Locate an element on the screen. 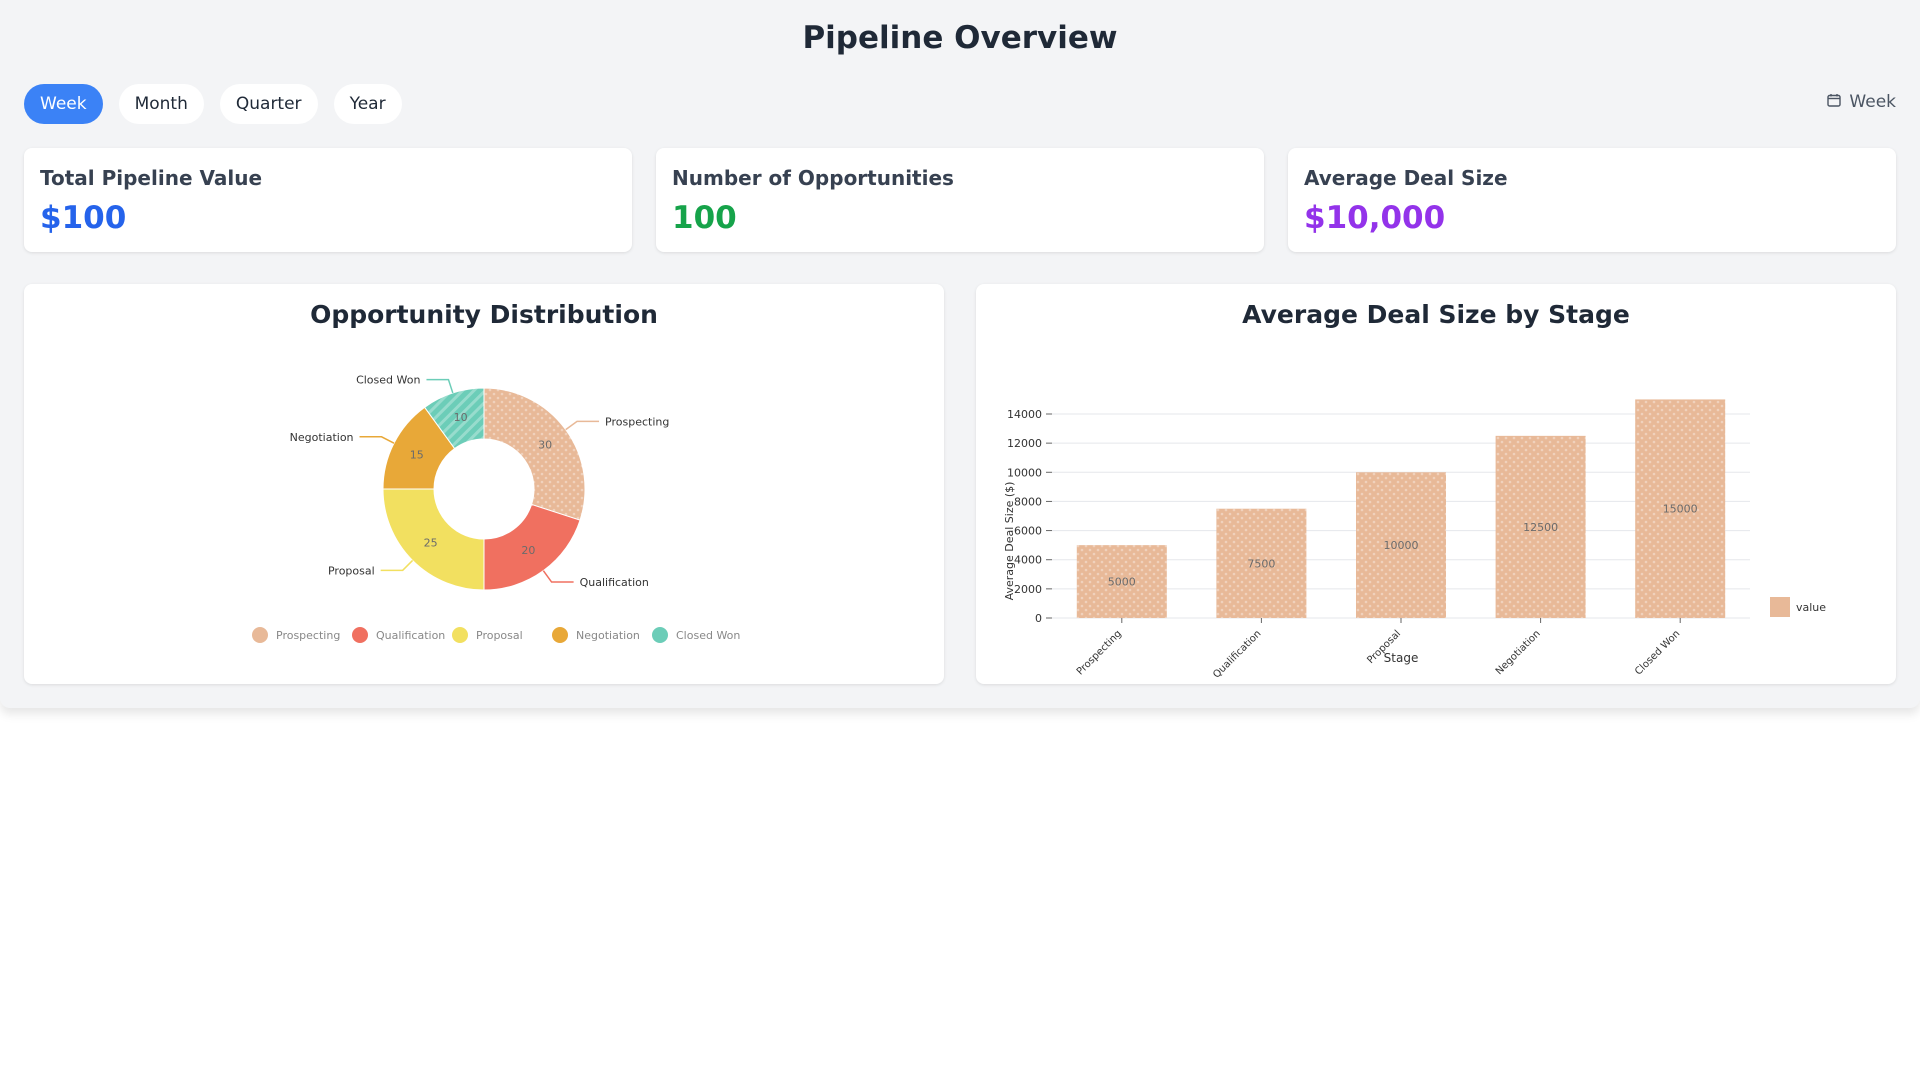 The height and width of the screenshot is (1080, 1920). metric-card-total-pipeline: Total Pipeline Value $100 is located at coordinates (328, 200).